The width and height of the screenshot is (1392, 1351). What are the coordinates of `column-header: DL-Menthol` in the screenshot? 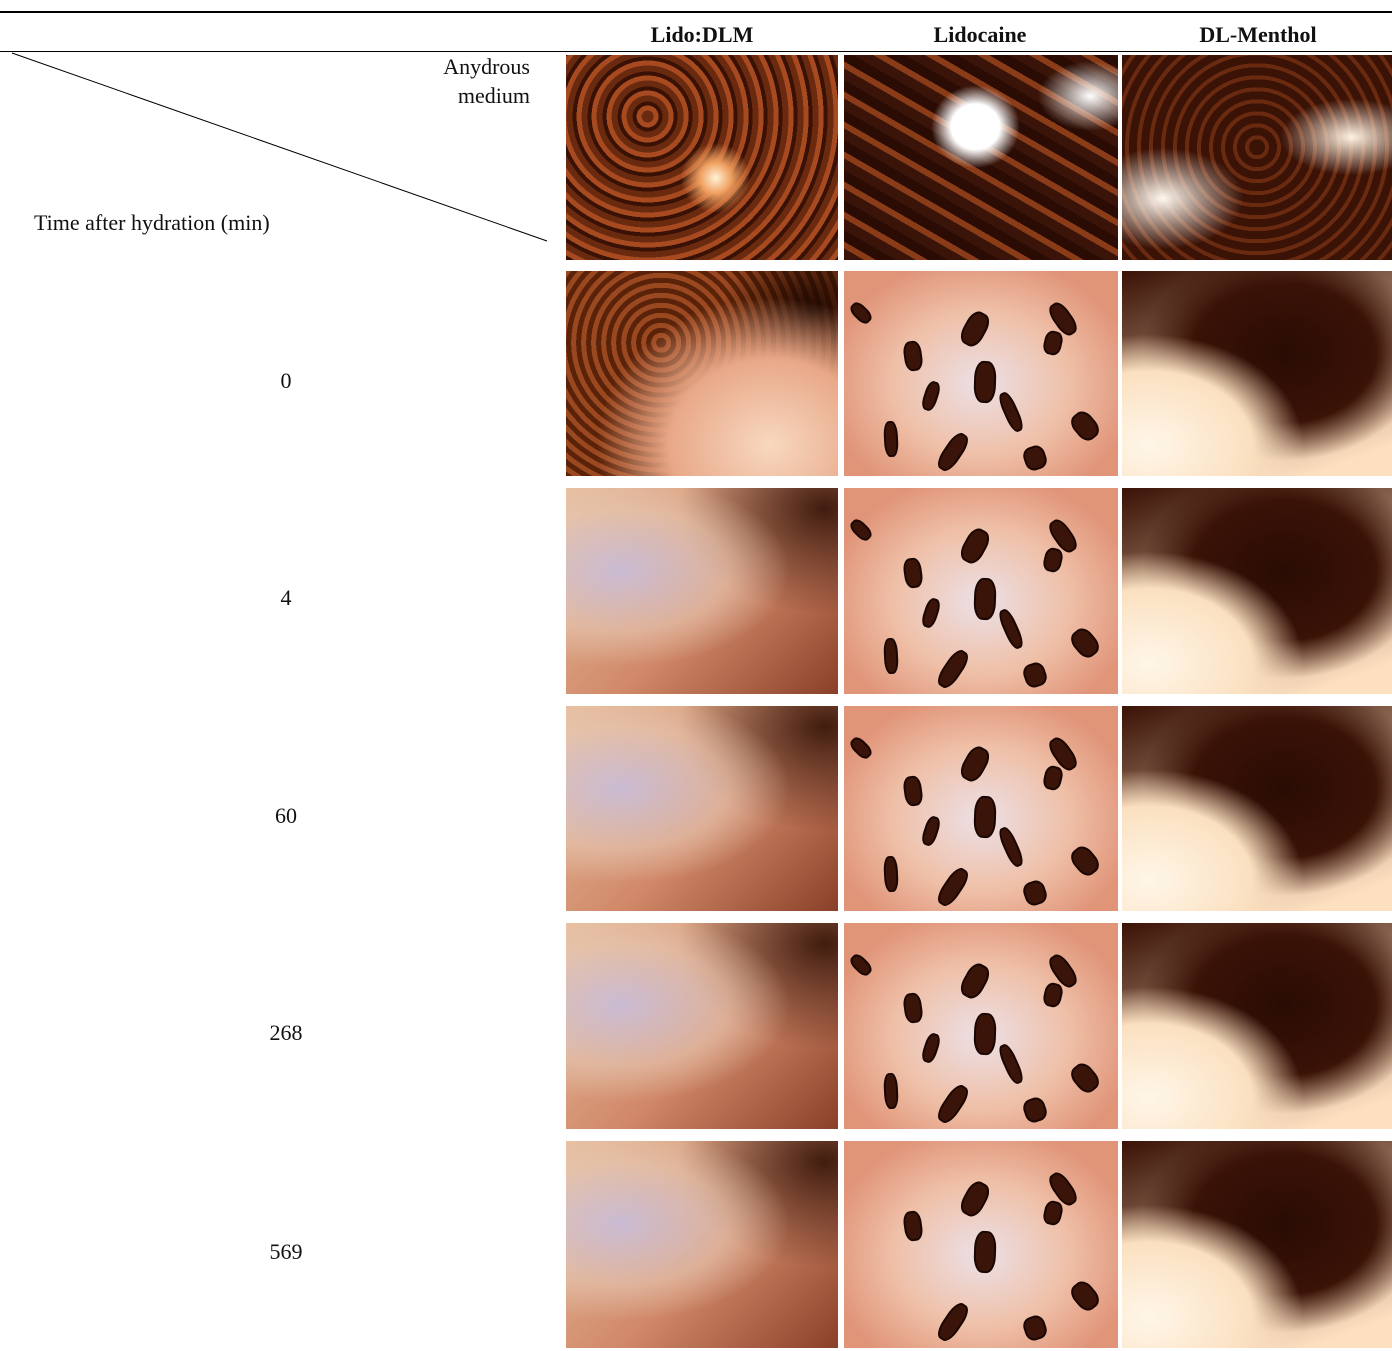 It's located at (1258, 34).